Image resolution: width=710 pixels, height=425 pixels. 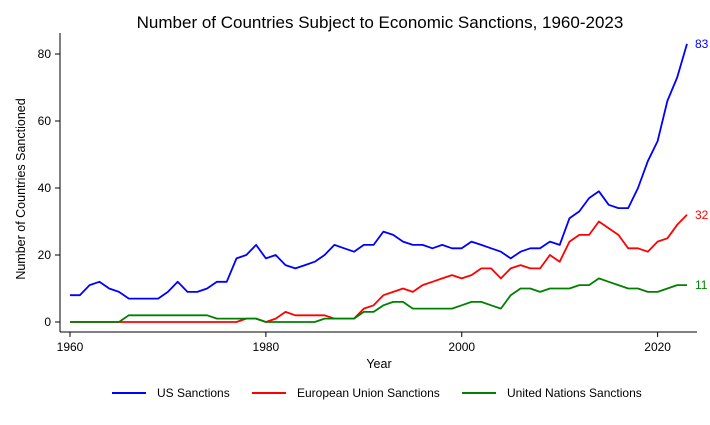 What do you see at coordinates (45, 255) in the screenshot?
I see `y-tick-label: 20` at bounding box center [45, 255].